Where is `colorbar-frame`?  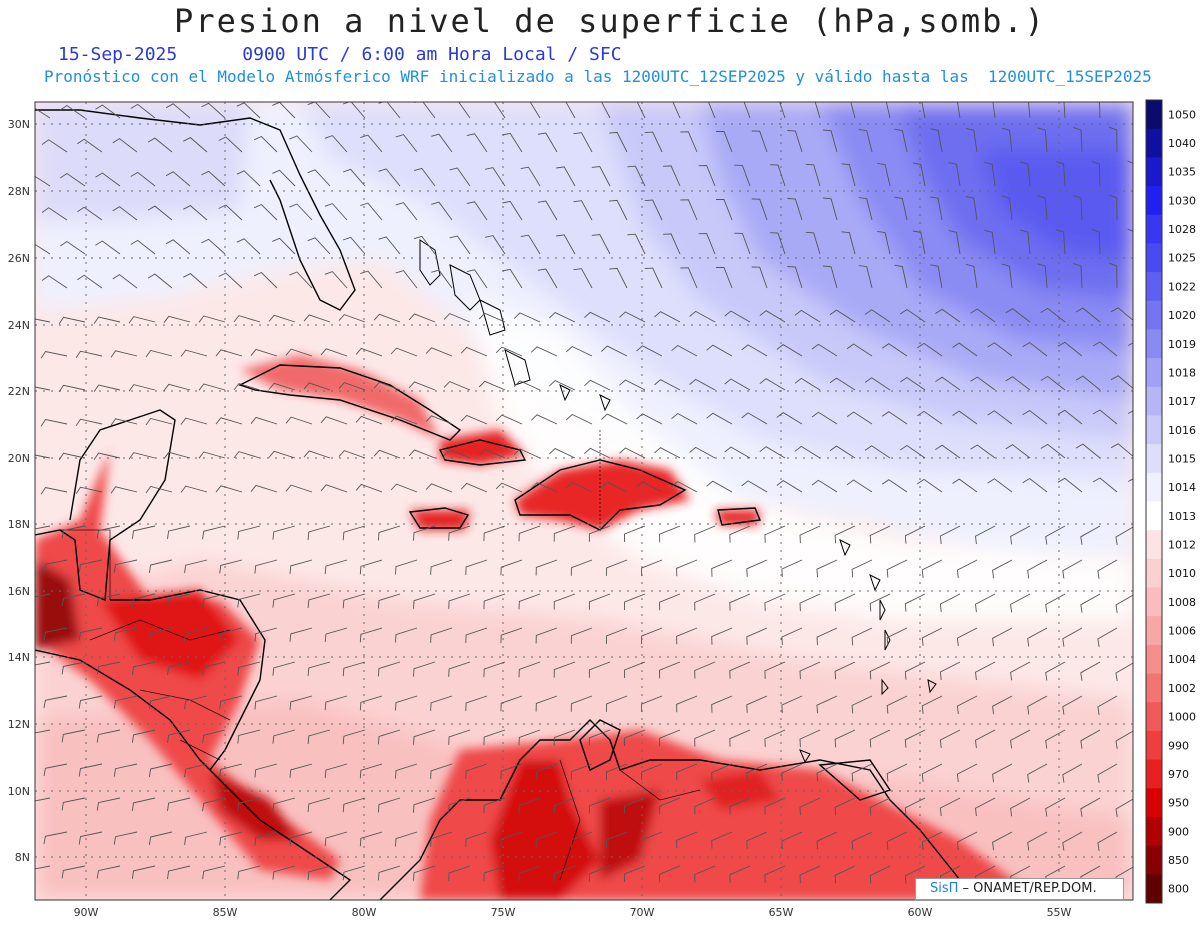
colorbar-frame is located at coordinates (1154, 501).